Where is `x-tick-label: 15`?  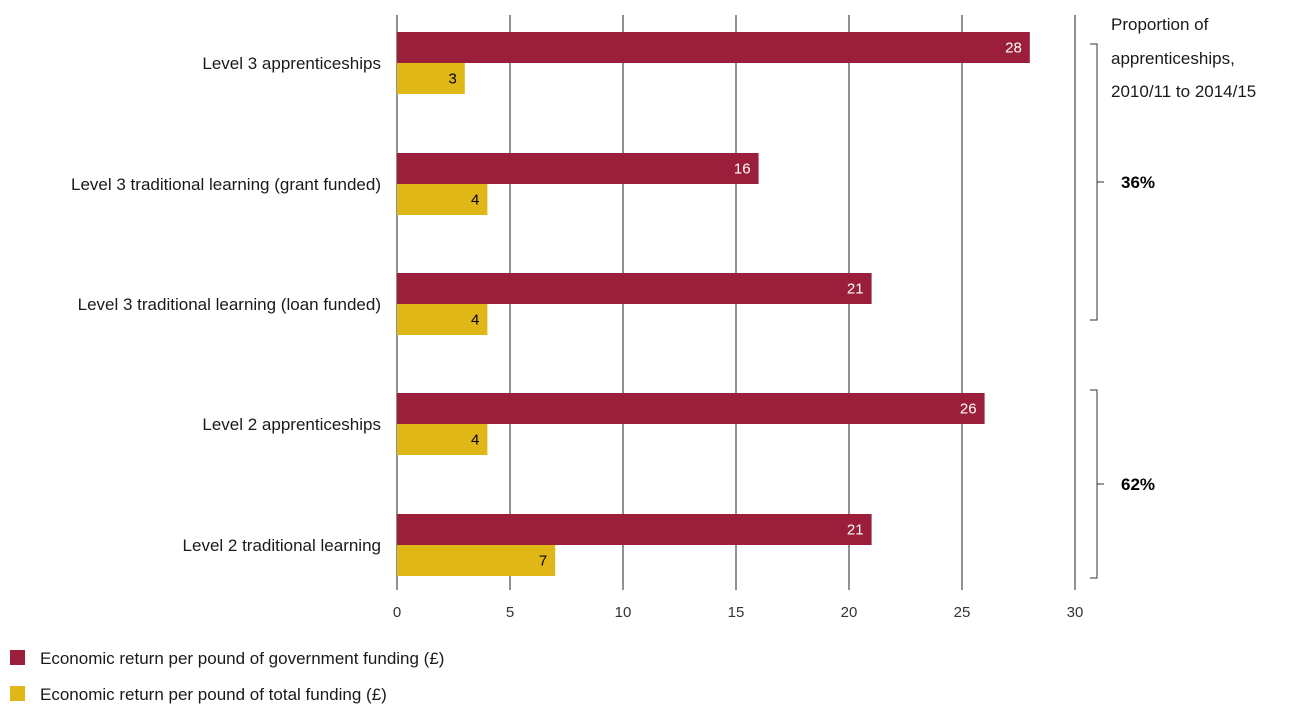
x-tick-label: 15 is located at coordinates (736, 612).